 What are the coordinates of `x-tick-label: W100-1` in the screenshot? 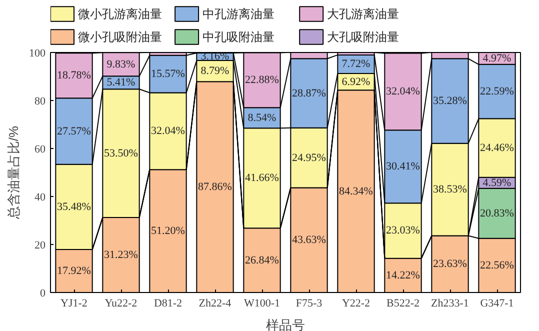 It's located at (262, 304).